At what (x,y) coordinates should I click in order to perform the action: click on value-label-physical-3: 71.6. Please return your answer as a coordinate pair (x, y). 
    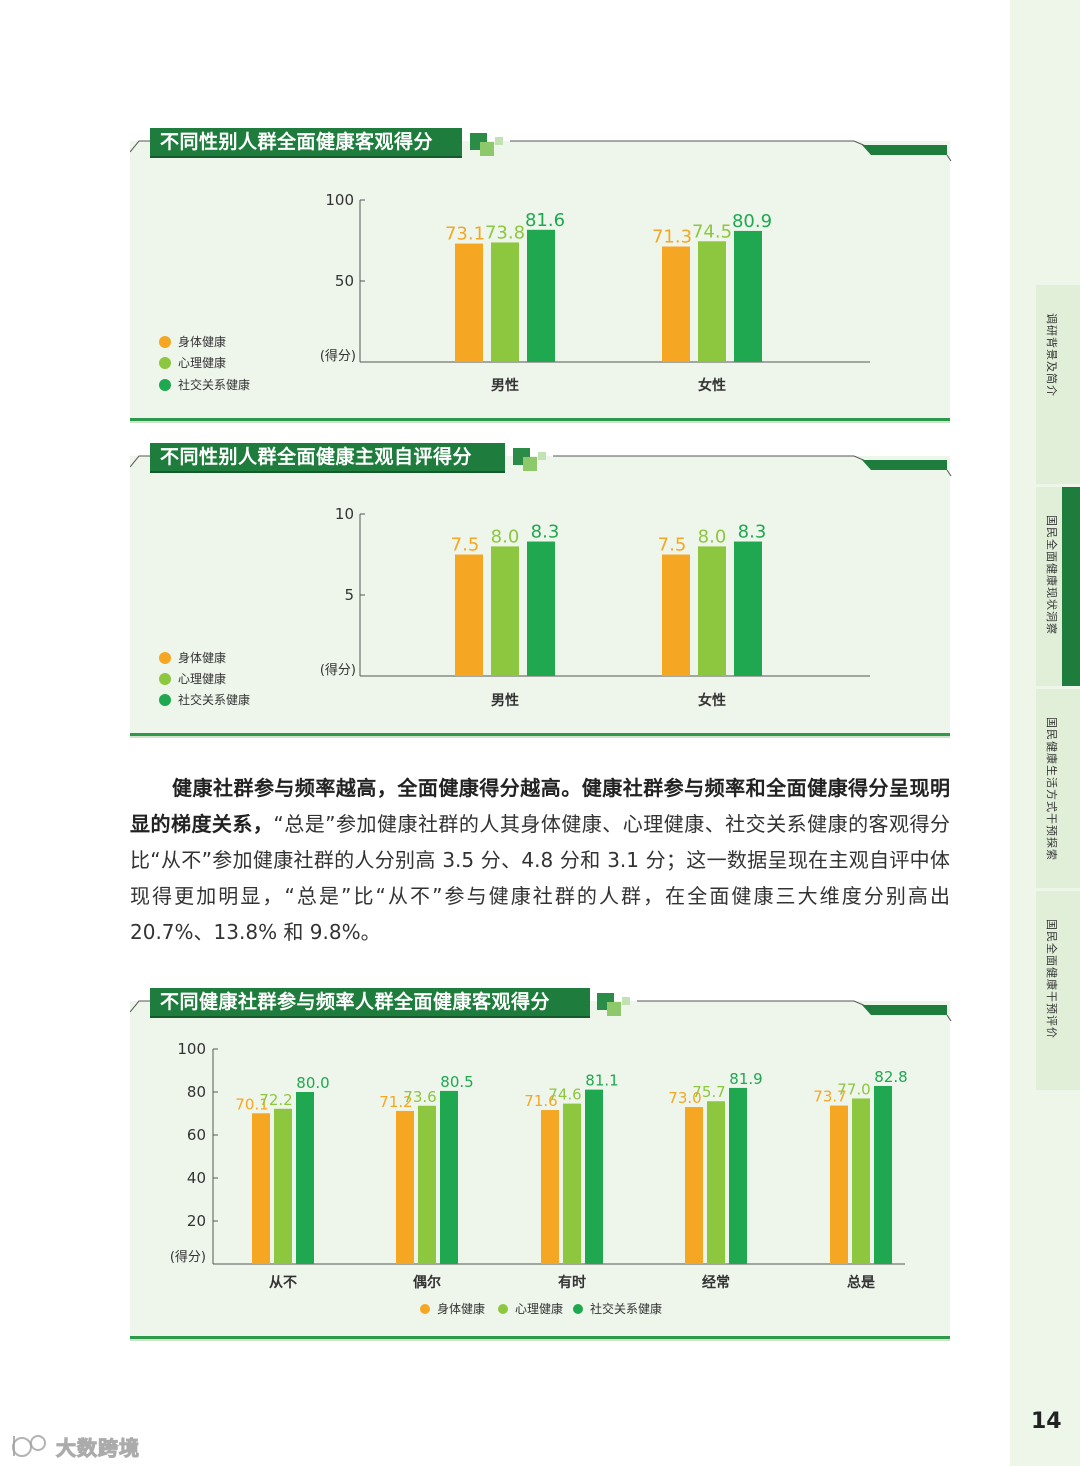
    Looking at the image, I should click on (540, 1101).